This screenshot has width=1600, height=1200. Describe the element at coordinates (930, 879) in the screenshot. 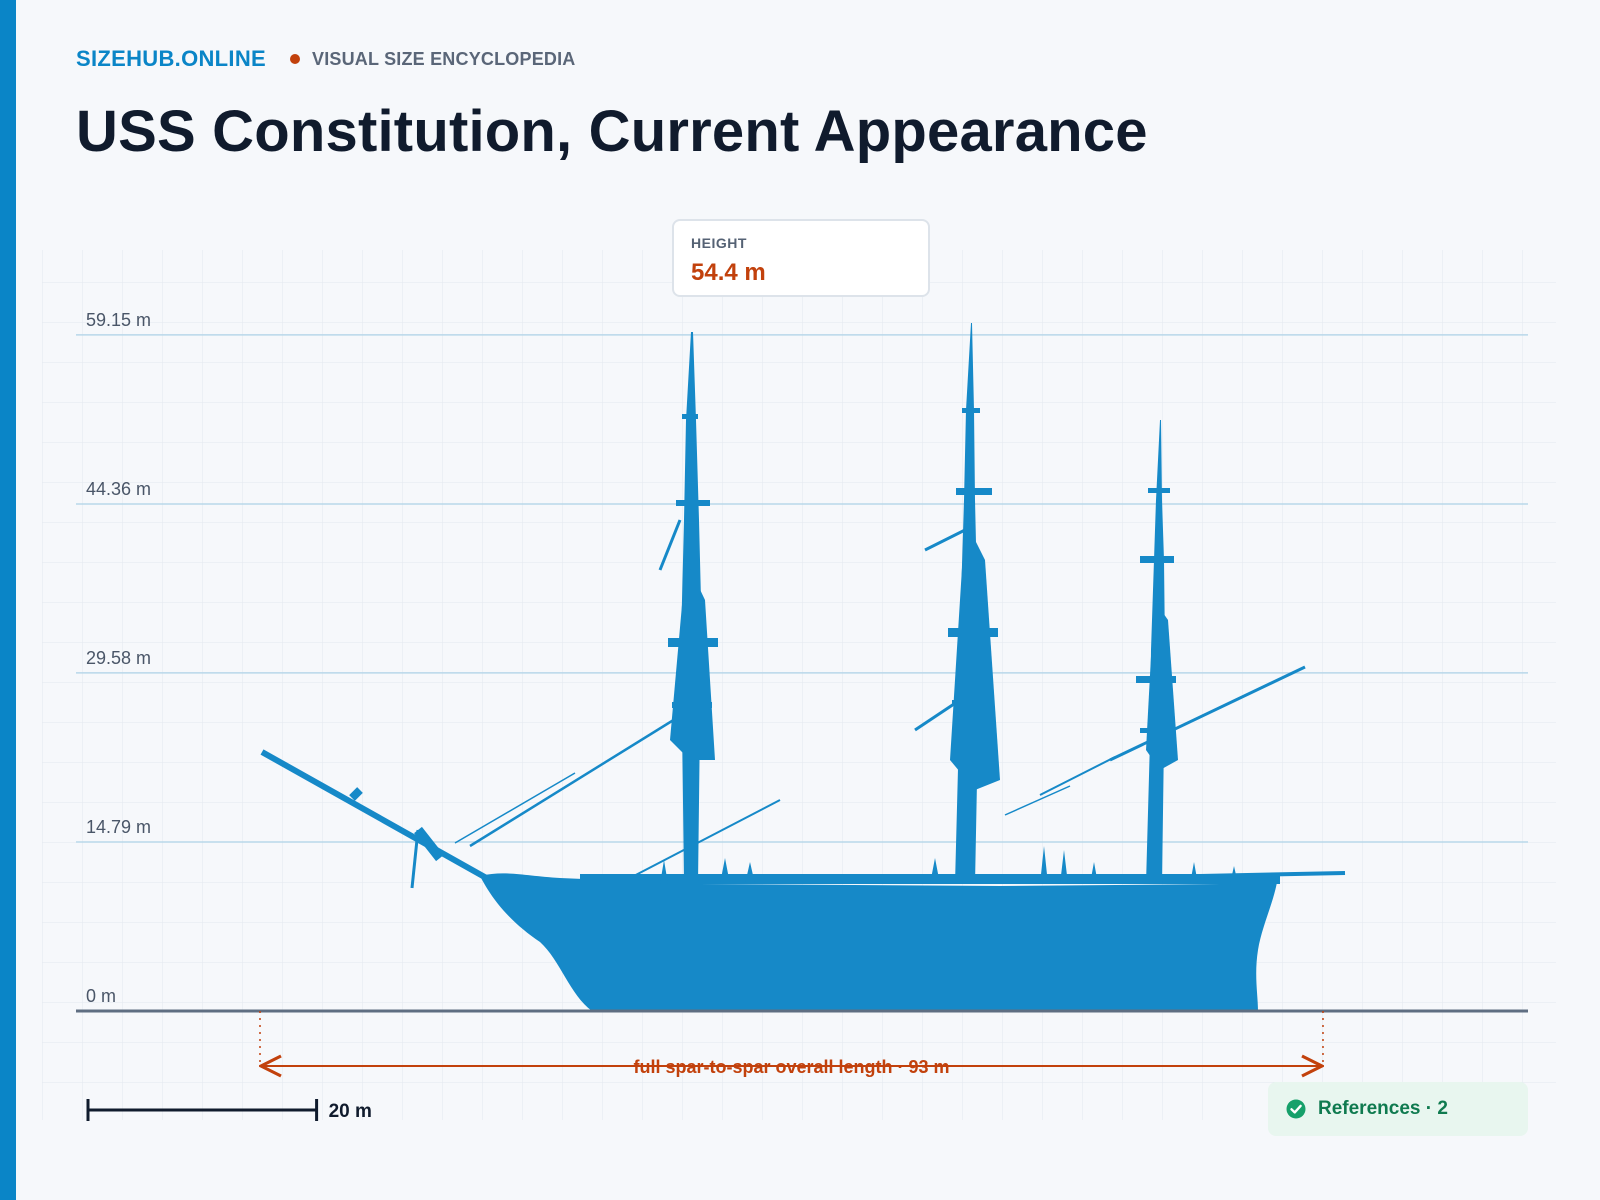

I see `deck-rail` at that location.